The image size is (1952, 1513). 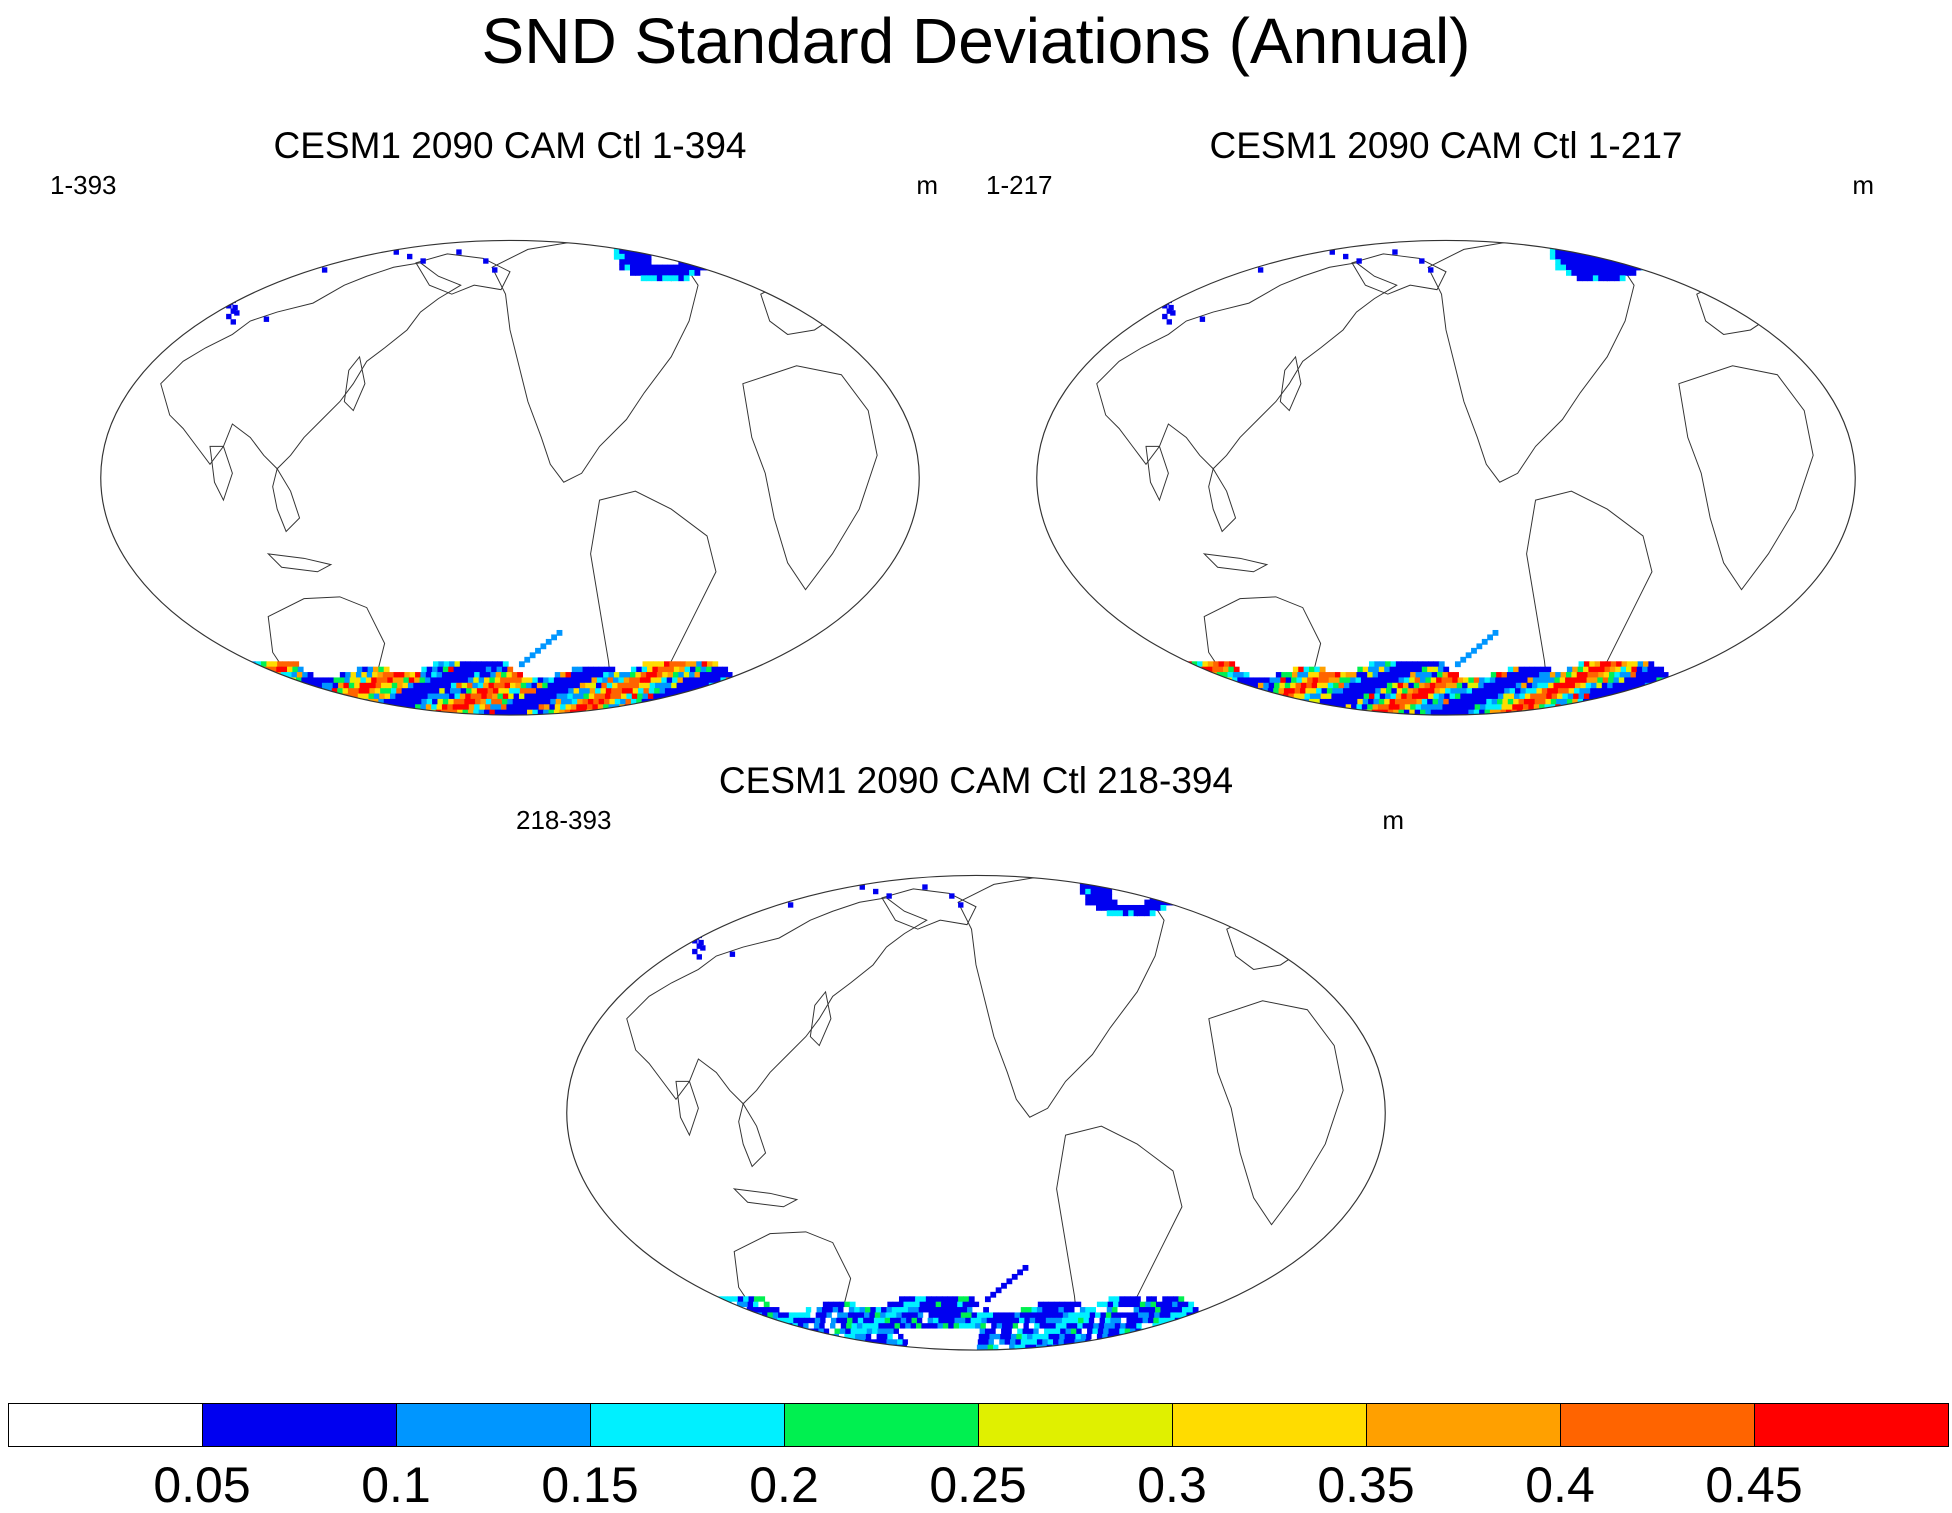 I want to click on colorbar, so click(x=978, y=1426).